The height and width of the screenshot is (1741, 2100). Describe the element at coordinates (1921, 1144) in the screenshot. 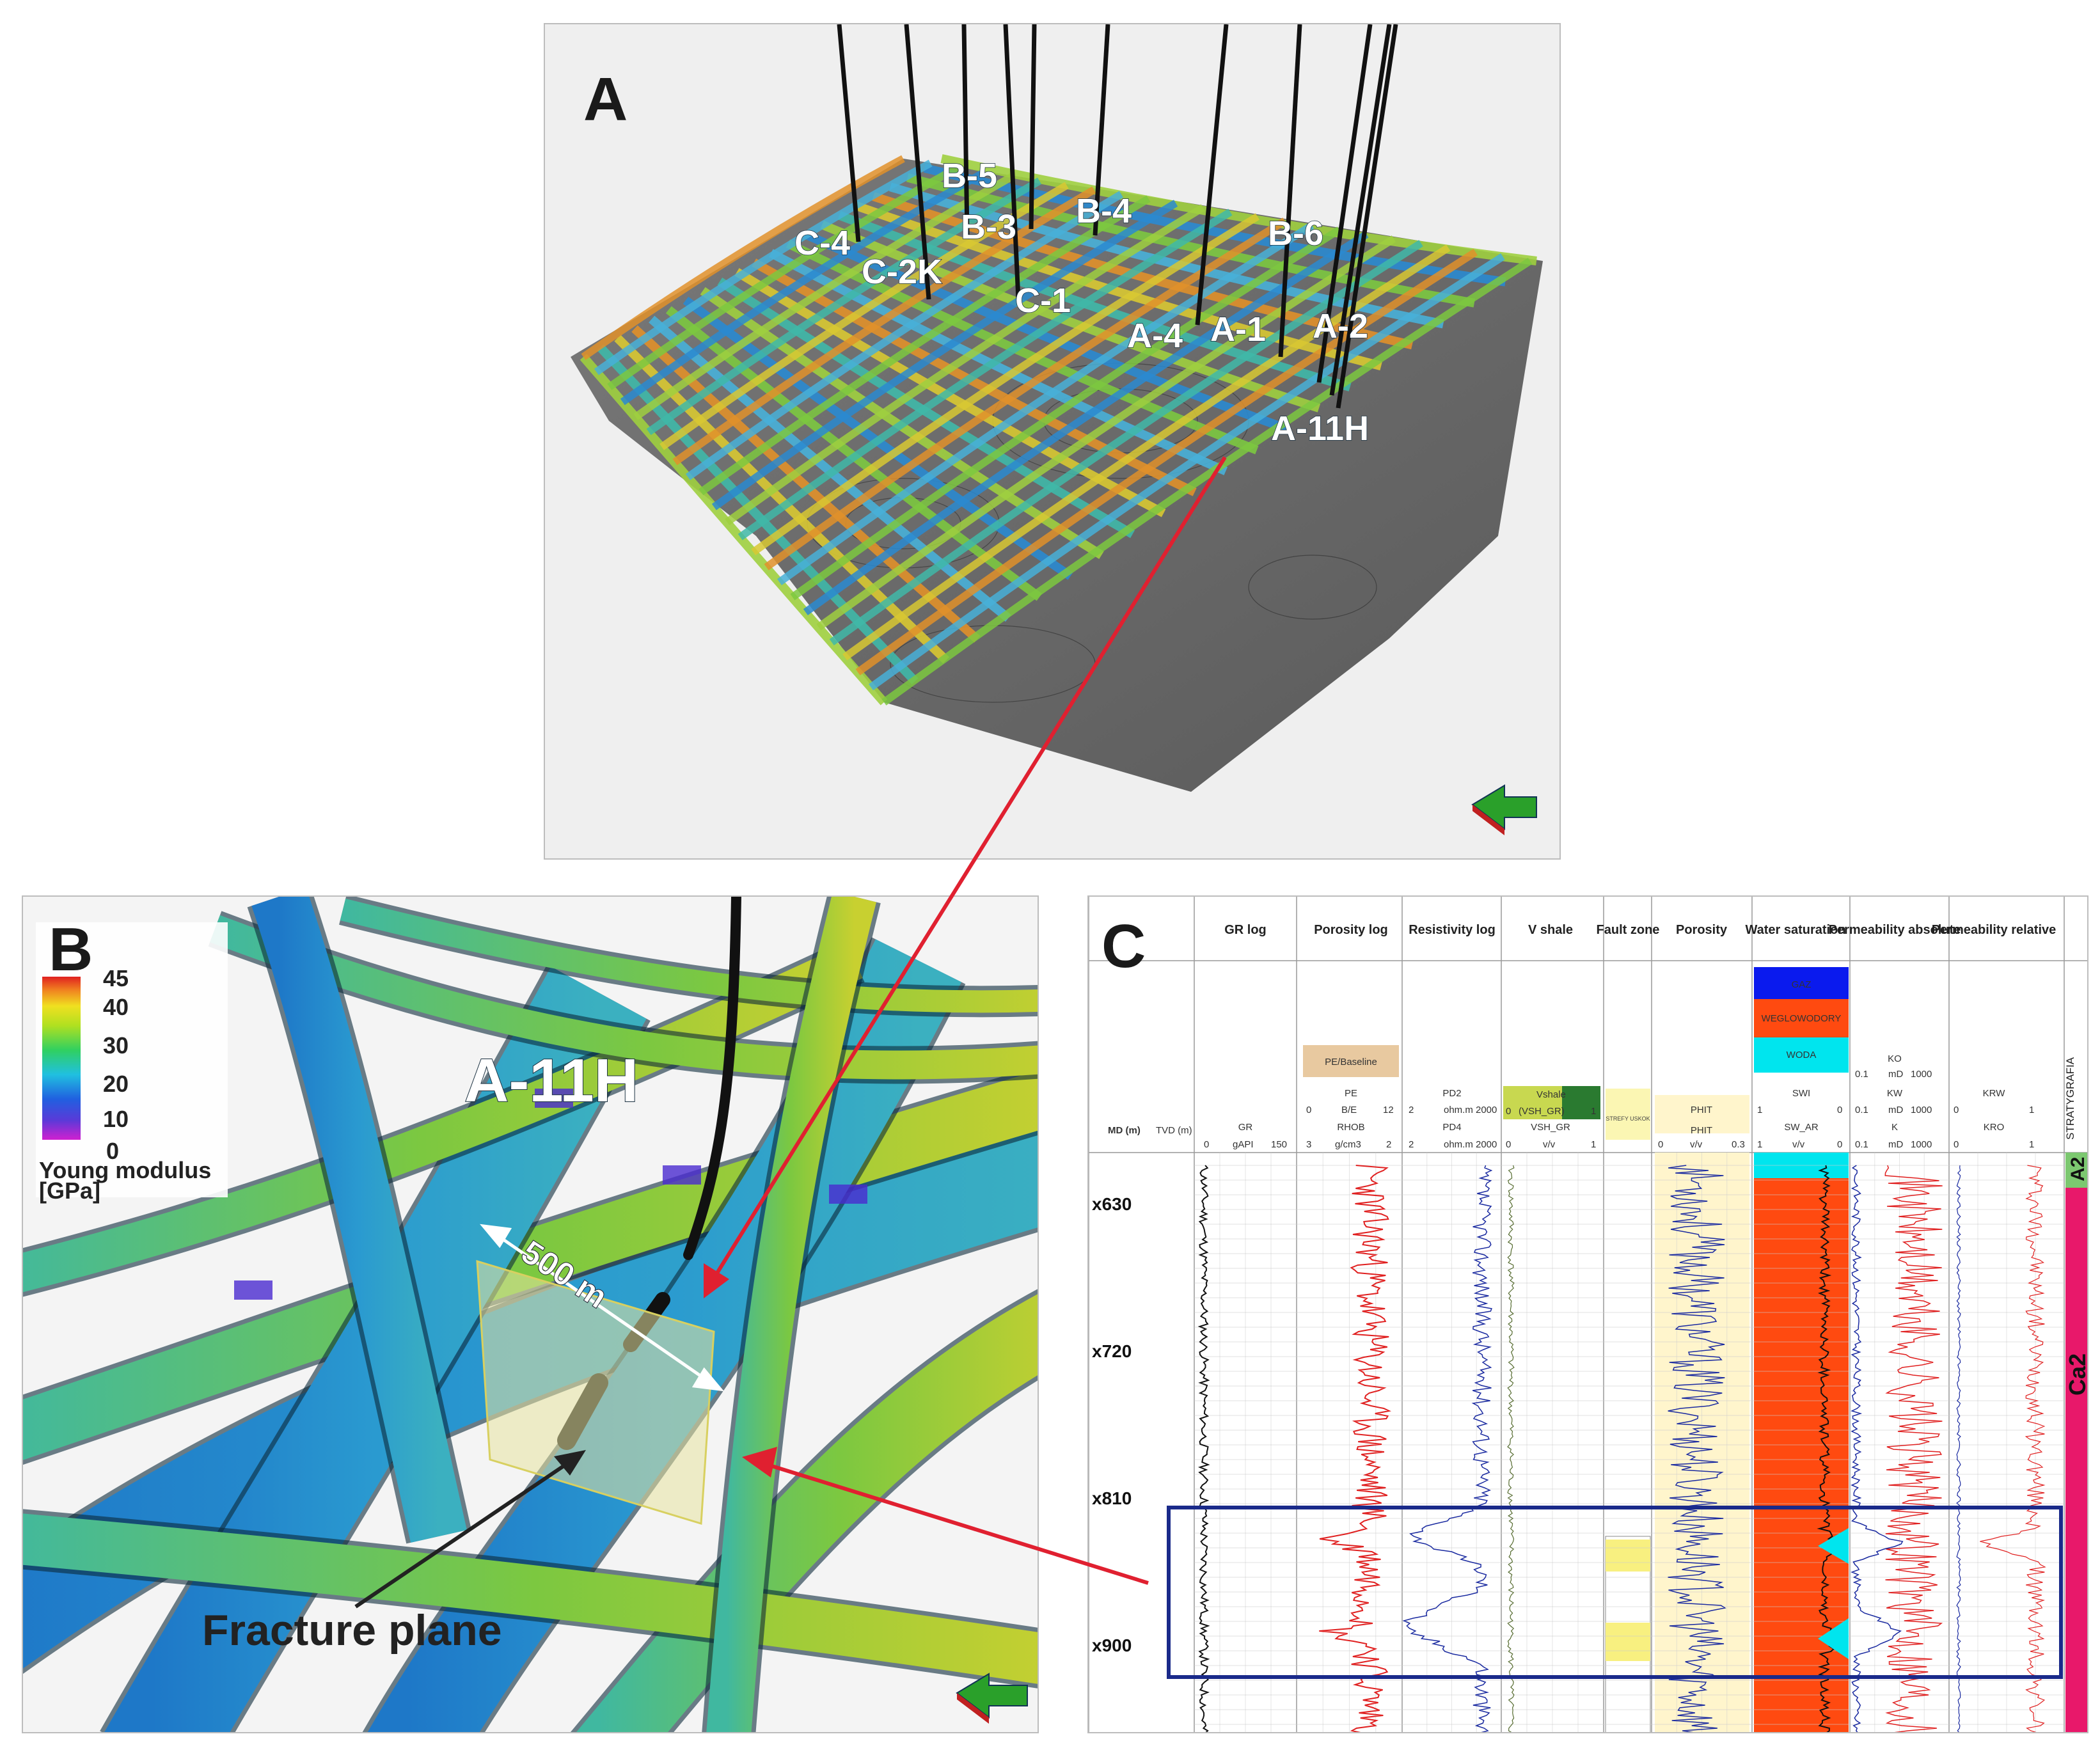

I see `k-scale-max: 1000` at that location.